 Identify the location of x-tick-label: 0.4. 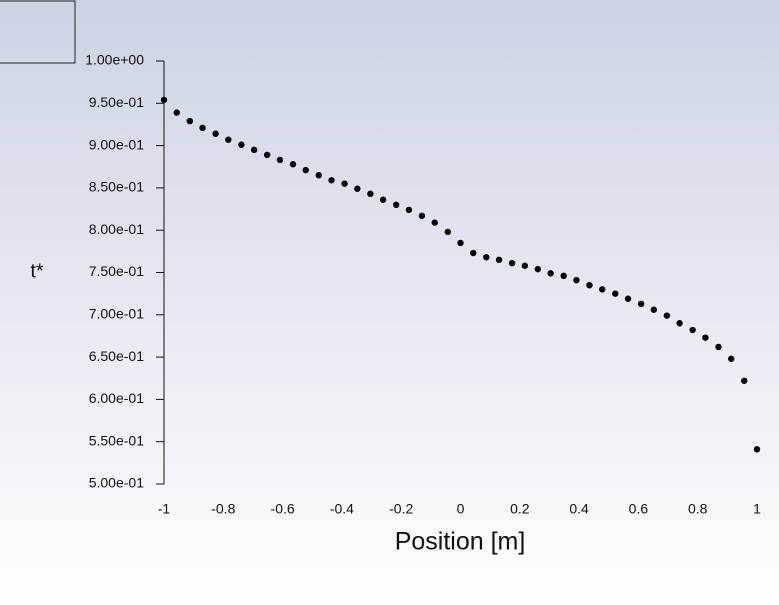
(579, 509).